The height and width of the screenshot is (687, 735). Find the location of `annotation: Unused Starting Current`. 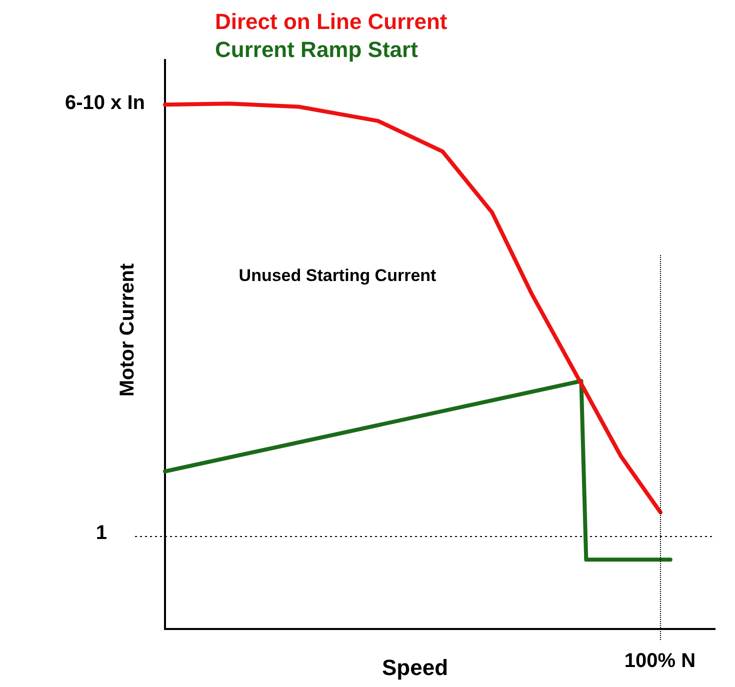

annotation: Unused Starting Current is located at coordinates (338, 276).